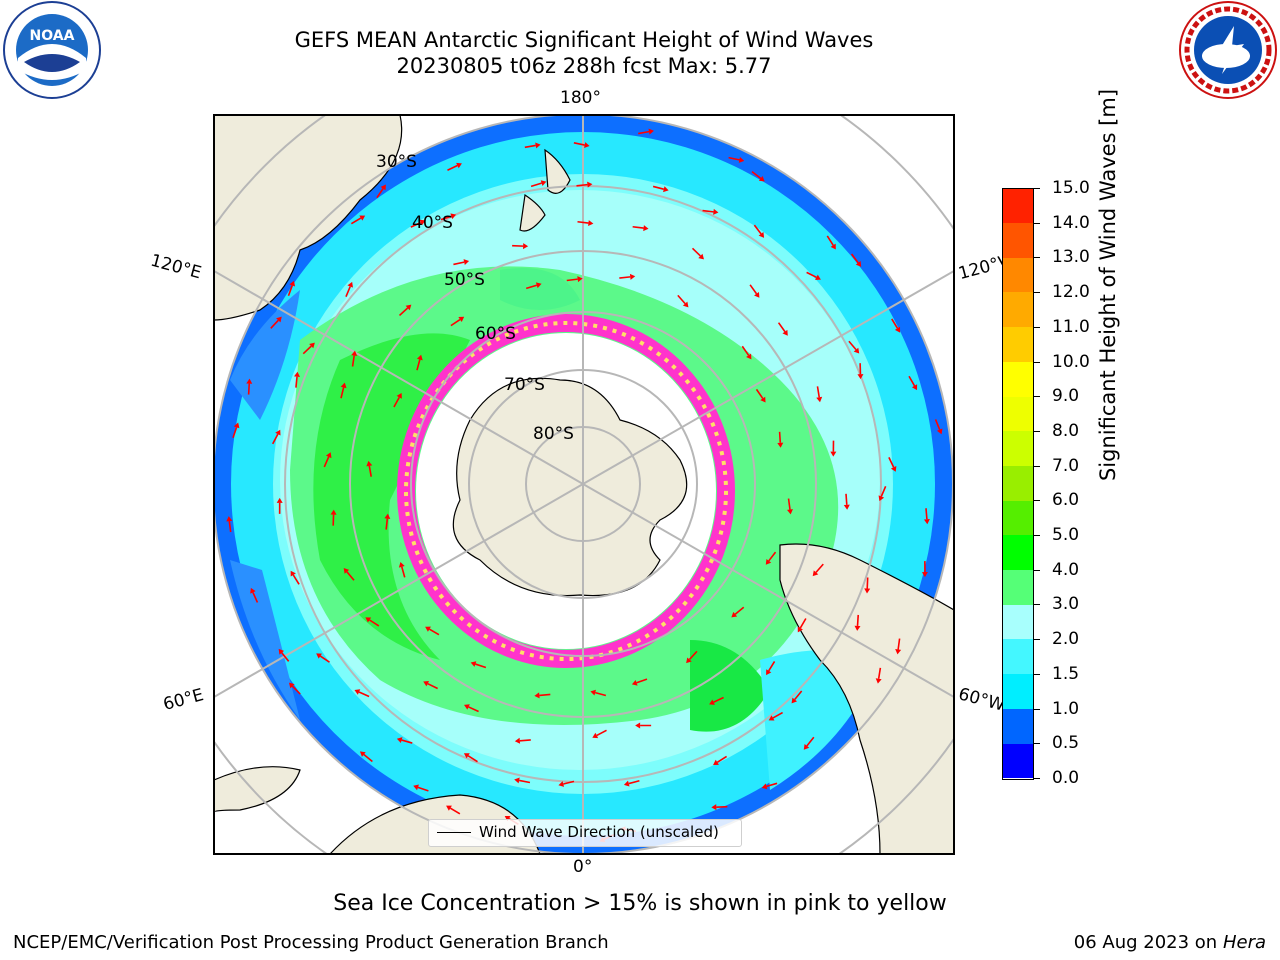  I want to click on colorbar-tick-label: 7.0, so click(1066, 465).